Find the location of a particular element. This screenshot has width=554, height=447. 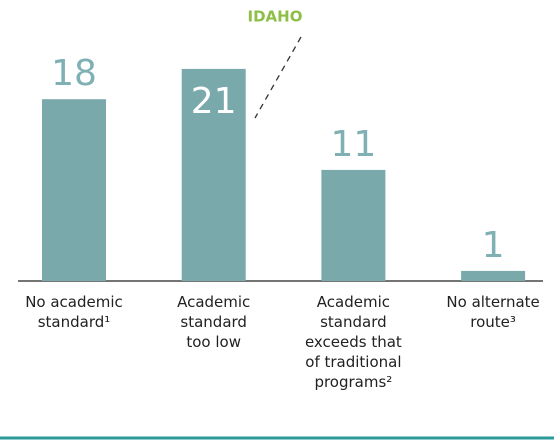

value-label: 11 is located at coordinates (353, 144).